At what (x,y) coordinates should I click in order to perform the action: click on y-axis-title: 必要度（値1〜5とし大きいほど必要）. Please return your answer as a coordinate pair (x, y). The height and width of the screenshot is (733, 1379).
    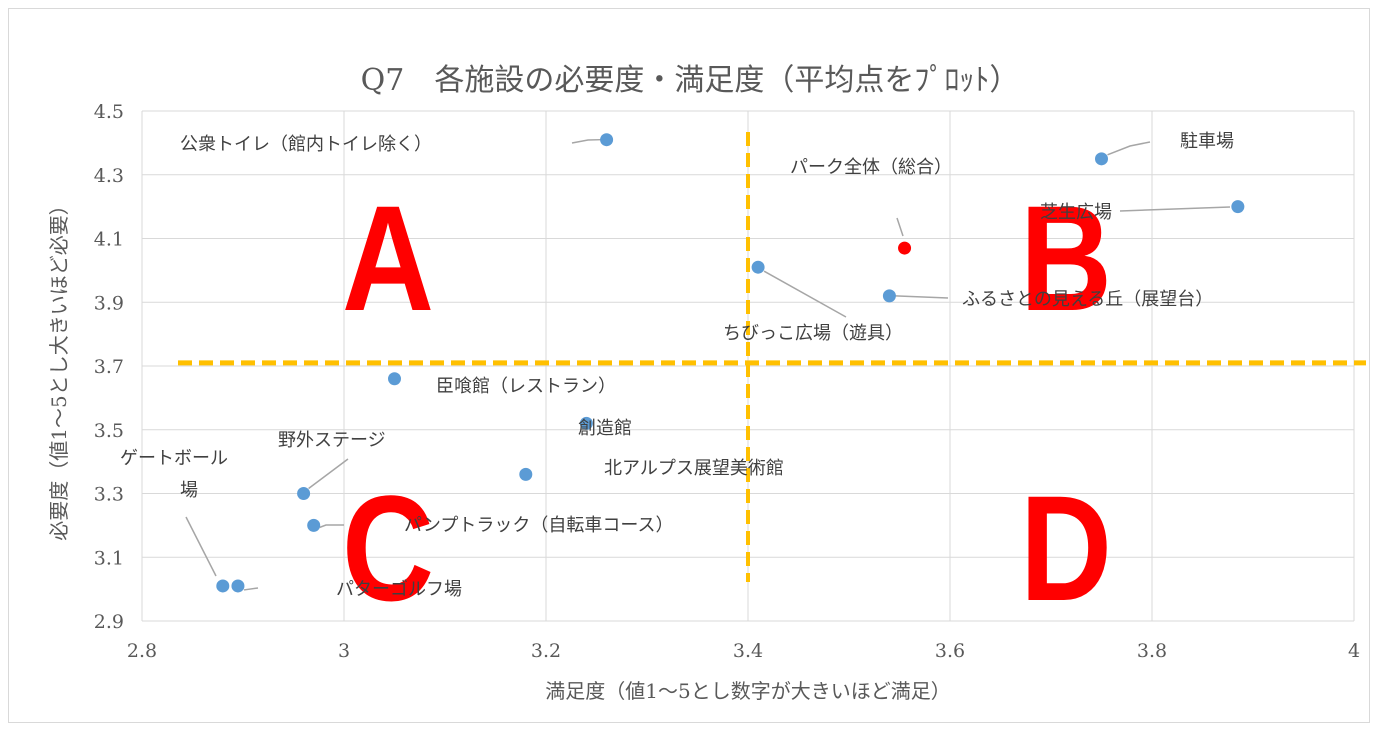
    Looking at the image, I should click on (59, 367).